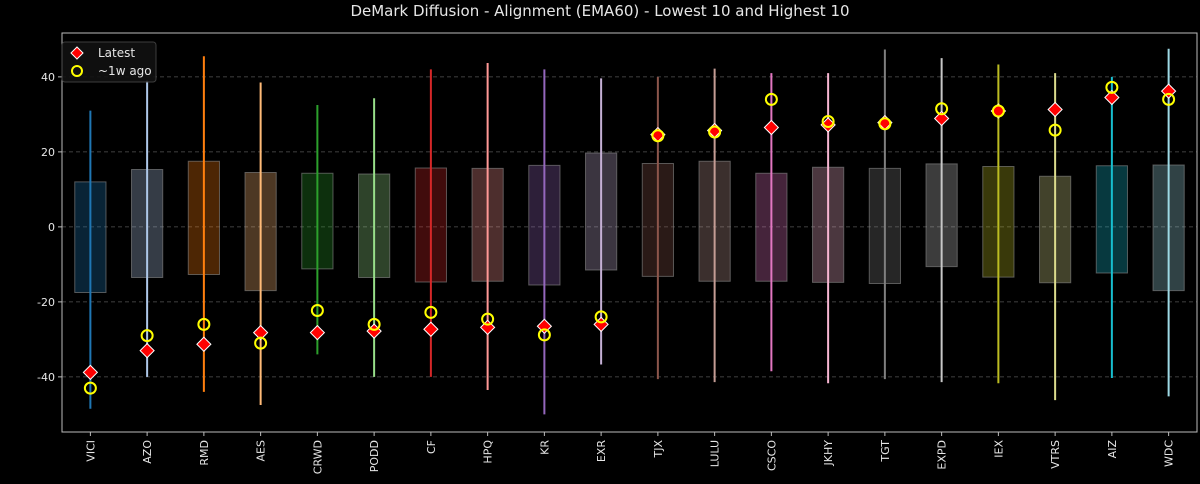 The width and height of the screenshot is (1200, 484). Describe the element at coordinates (544, 335) in the screenshot. I see `week-ago-point-kr` at that location.